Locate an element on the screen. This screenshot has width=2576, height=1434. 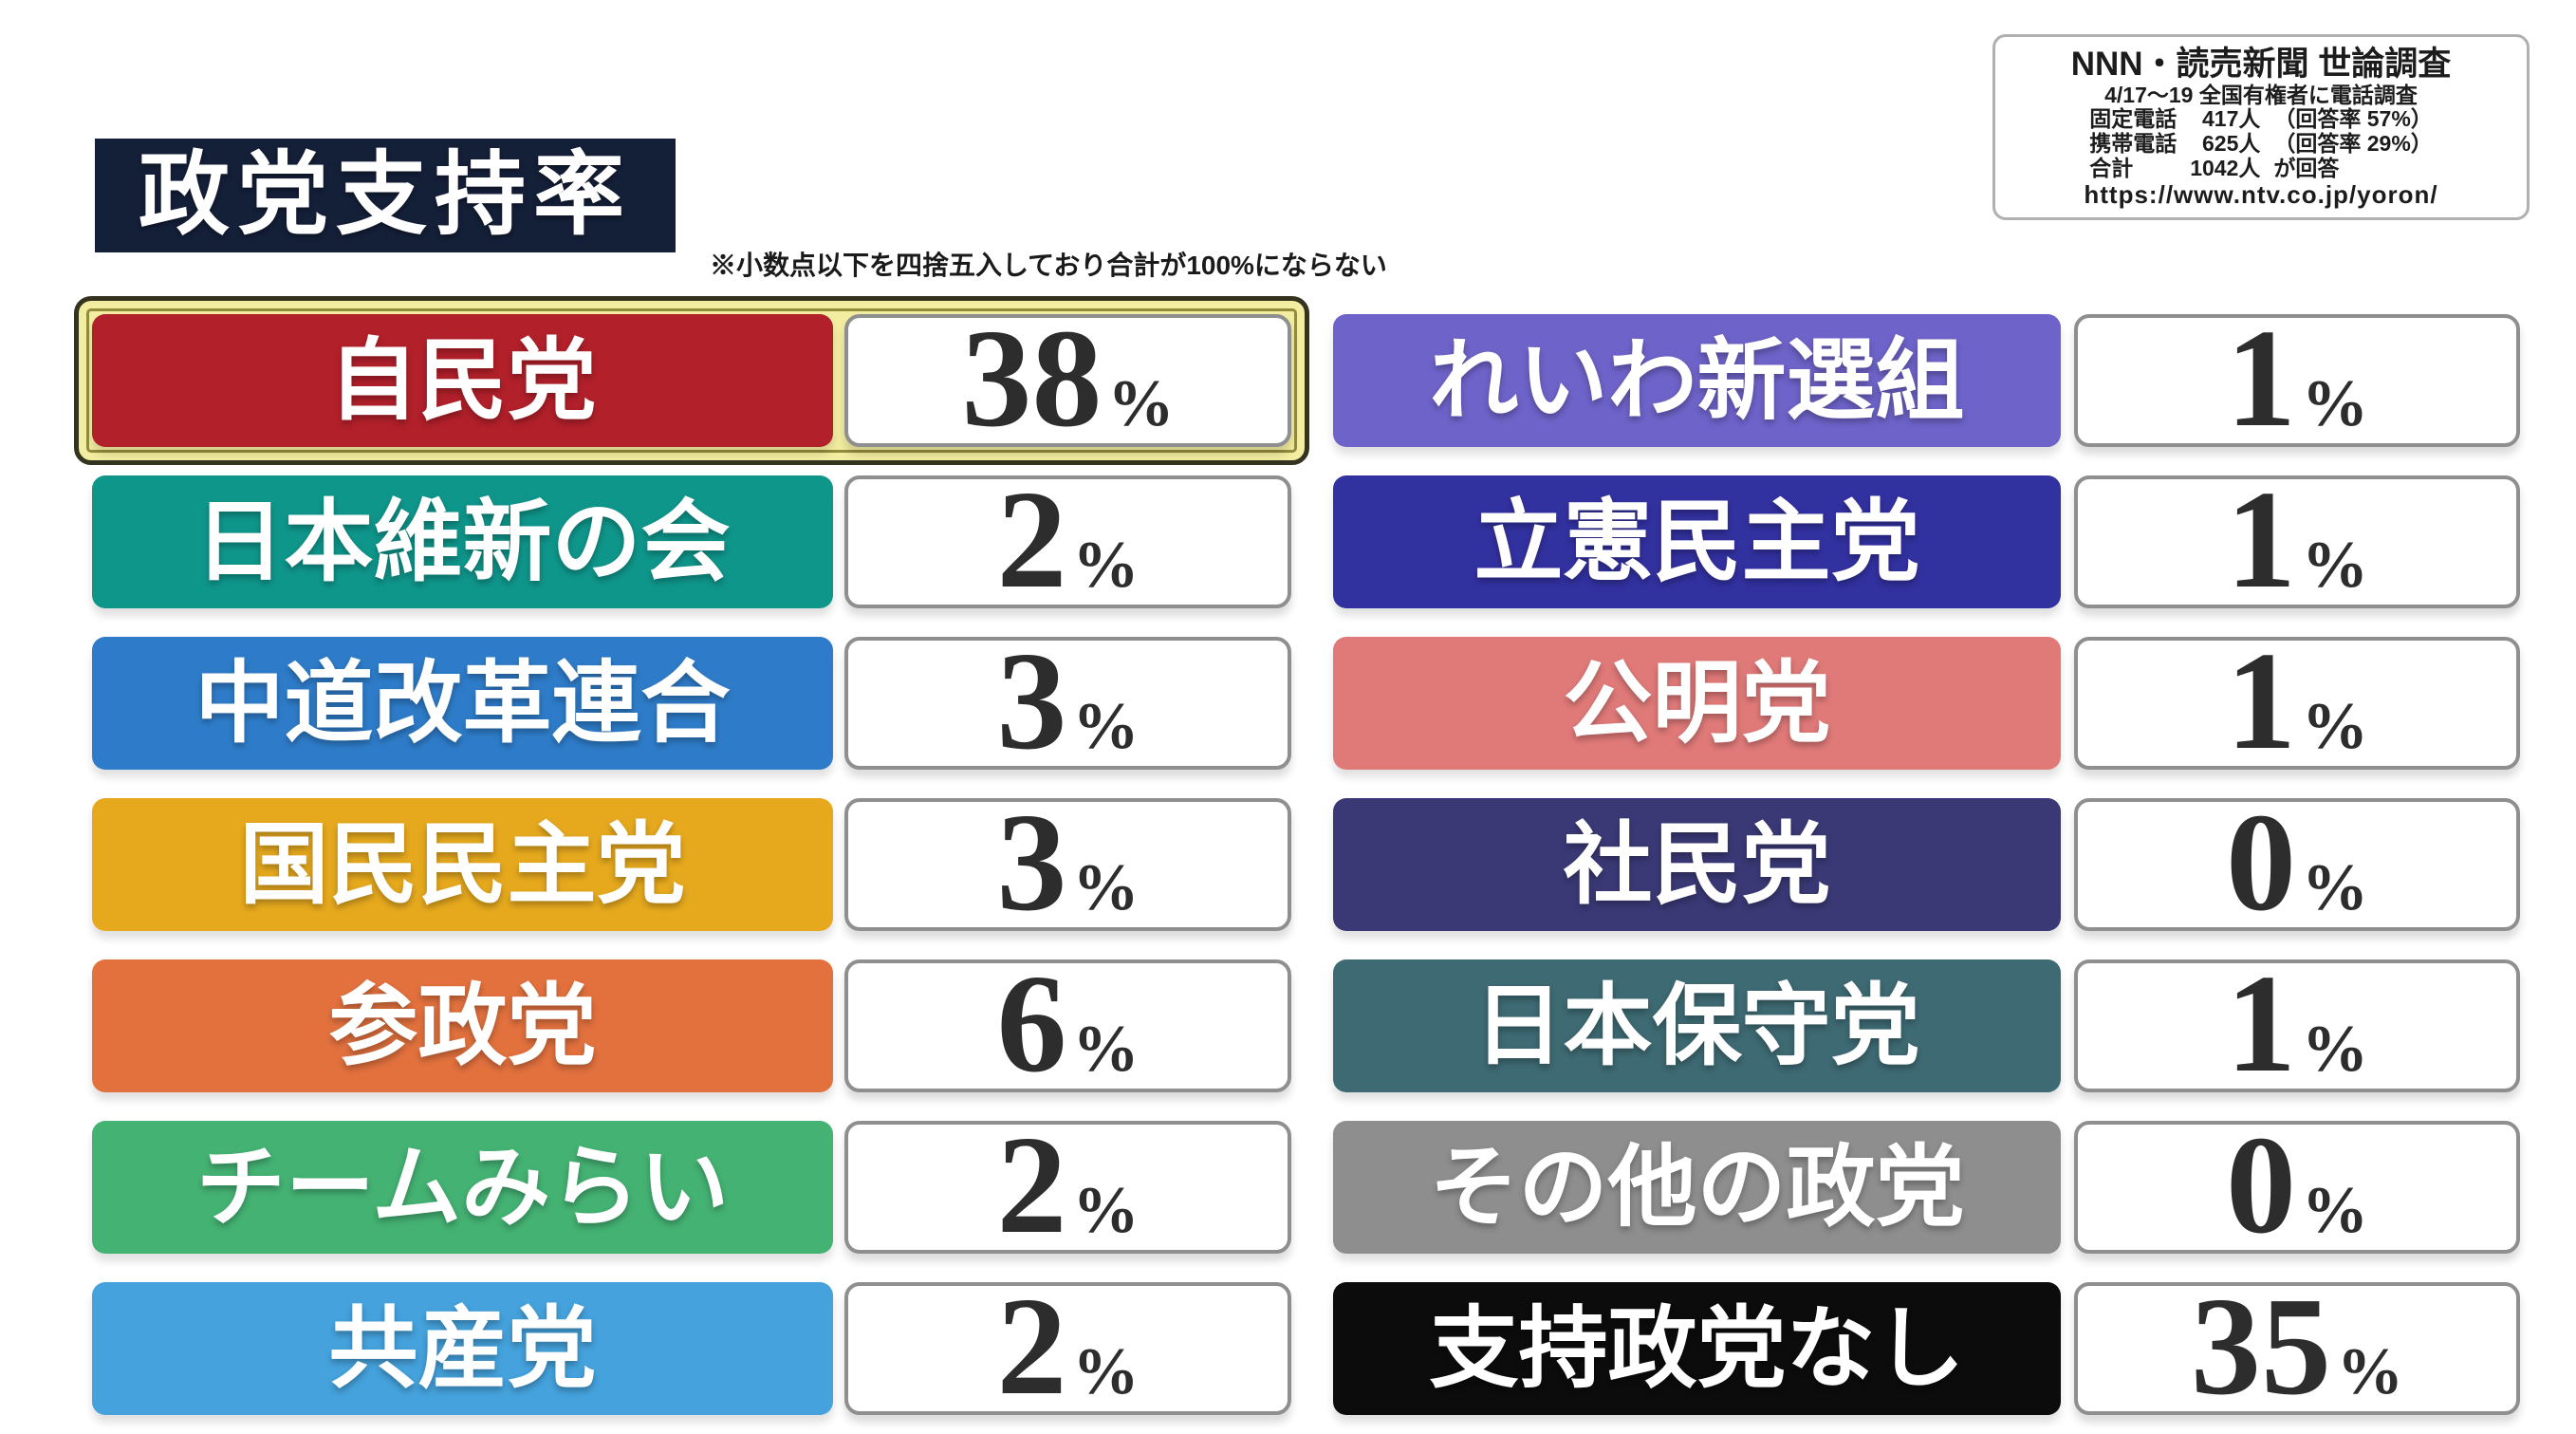
stat-label: 携帯電話 is located at coordinates (2133, 143).